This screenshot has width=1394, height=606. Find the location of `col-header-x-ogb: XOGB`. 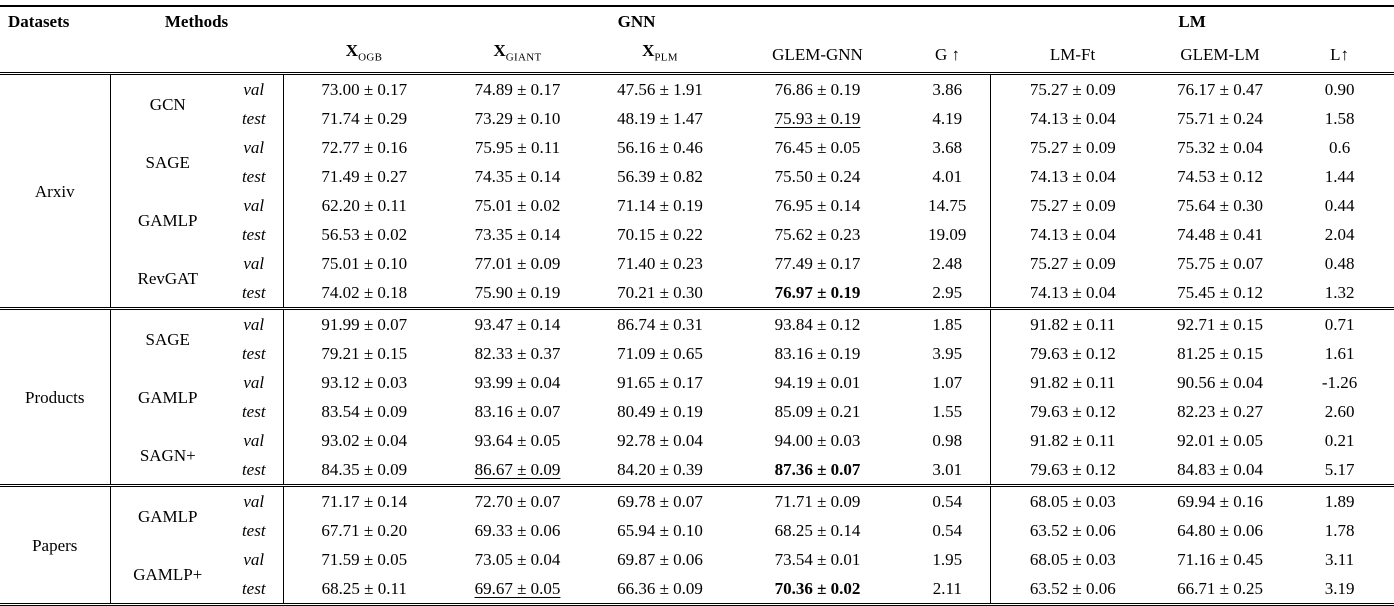

col-header-x-ogb: XOGB is located at coordinates (364, 56).